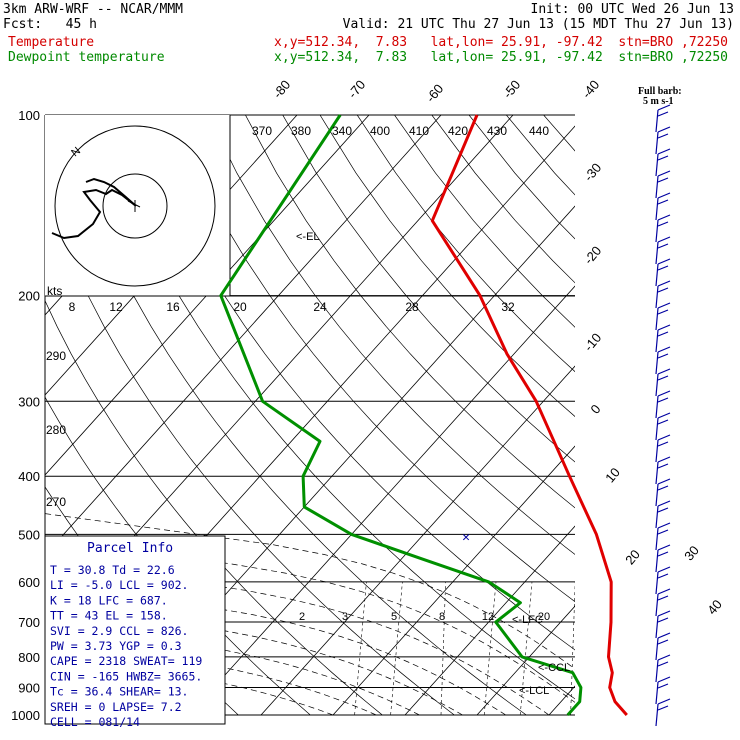 The width and height of the screenshot is (740, 740). What do you see at coordinates (394, 617) in the screenshot?
I see `mixing-ratio-label: 5` at bounding box center [394, 617].